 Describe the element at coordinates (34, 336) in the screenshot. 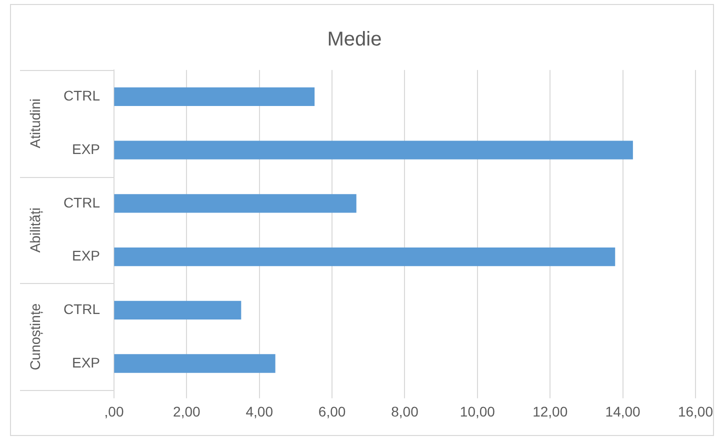

I see `text: Cunoștințe` at that location.